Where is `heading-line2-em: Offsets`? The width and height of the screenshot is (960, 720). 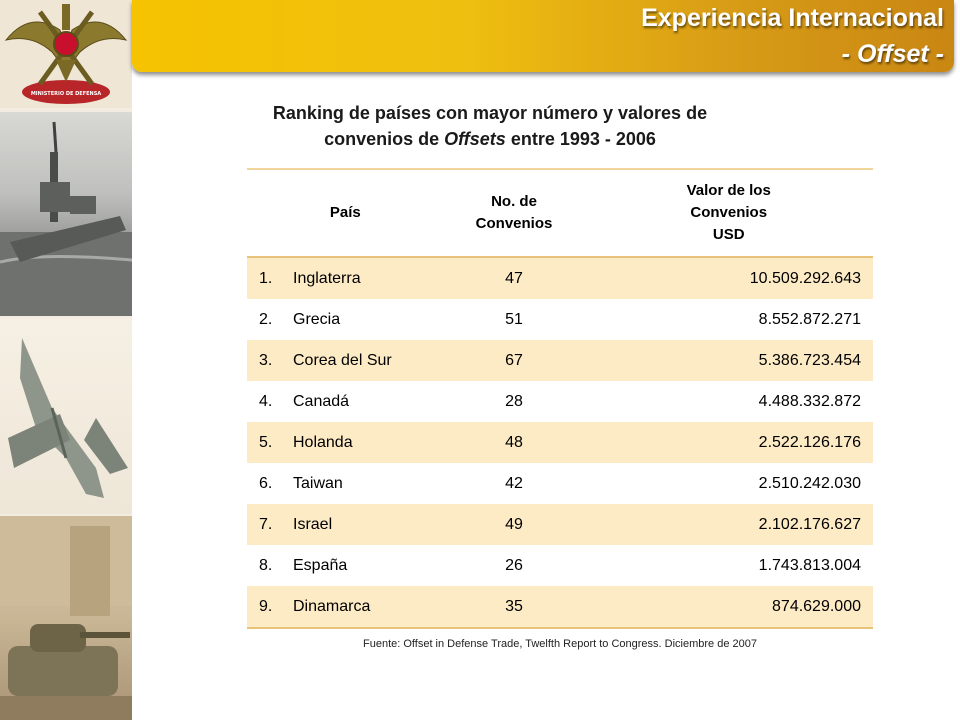
heading-line2-em: Offsets is located at coordinates (475, 139).